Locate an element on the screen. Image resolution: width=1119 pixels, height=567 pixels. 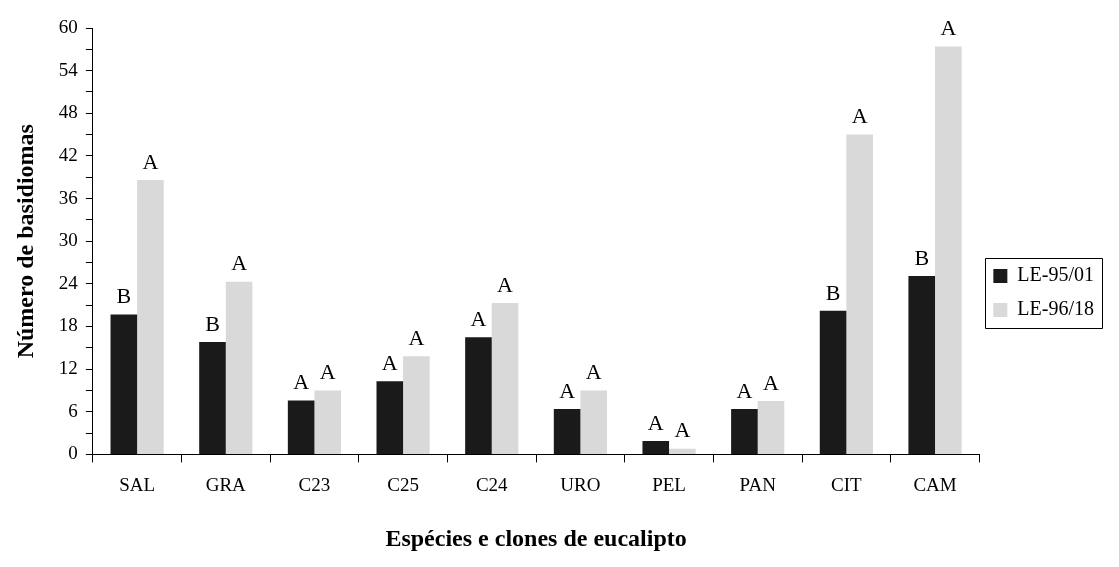
x-tick-label: GRA is located at coordinates (226, 484).